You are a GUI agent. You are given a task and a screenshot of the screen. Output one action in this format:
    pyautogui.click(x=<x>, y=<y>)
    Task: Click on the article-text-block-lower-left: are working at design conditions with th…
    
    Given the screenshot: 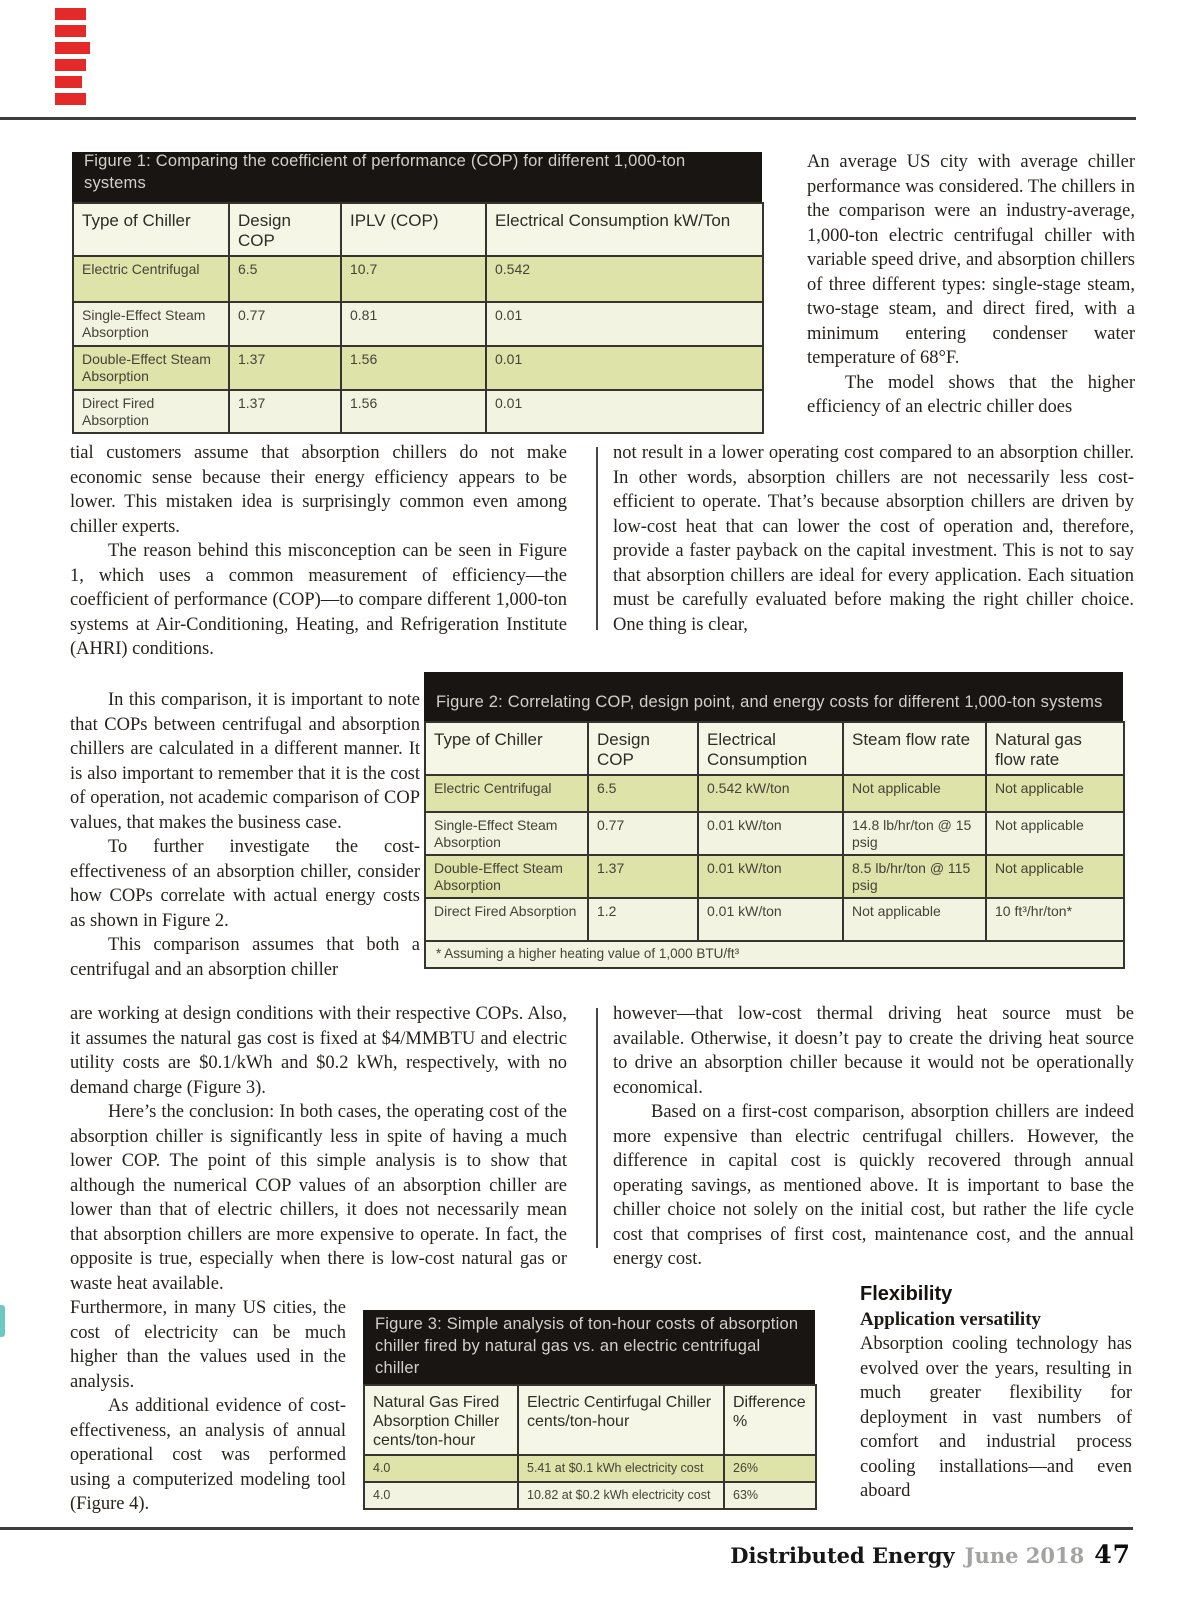 What is the action you would take?
    pyautogui.click(x=318, y=1149)
    